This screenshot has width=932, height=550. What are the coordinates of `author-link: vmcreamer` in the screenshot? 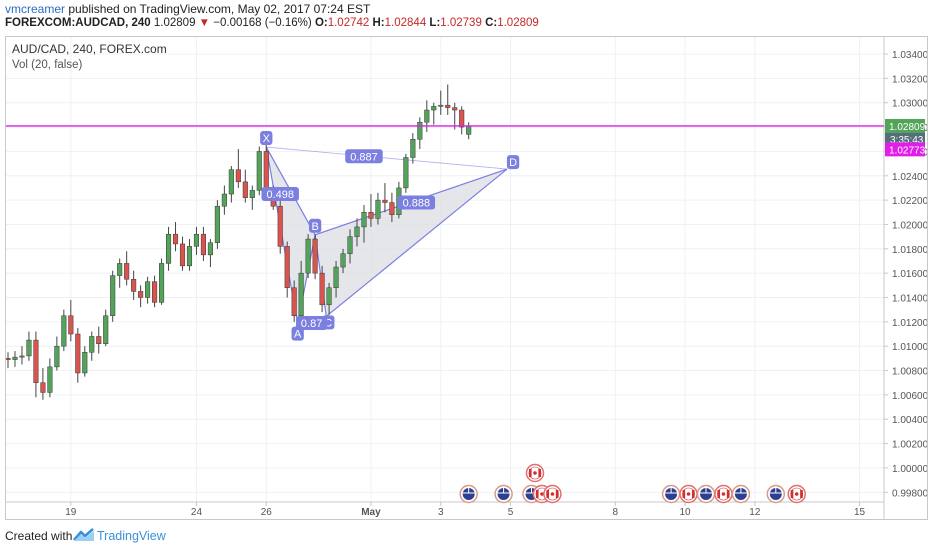 It's located at (35, 9).